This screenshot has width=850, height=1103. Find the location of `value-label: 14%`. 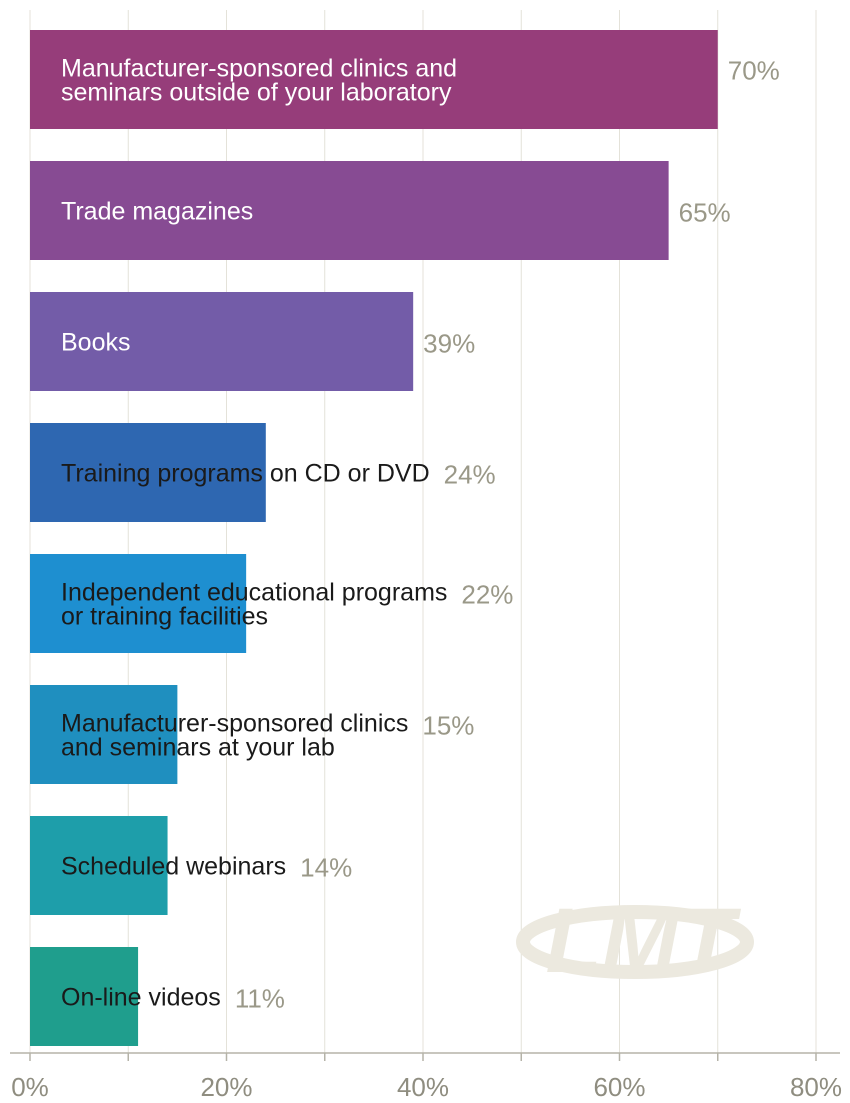

value-label: 14% is located at coordinates (326, 868).